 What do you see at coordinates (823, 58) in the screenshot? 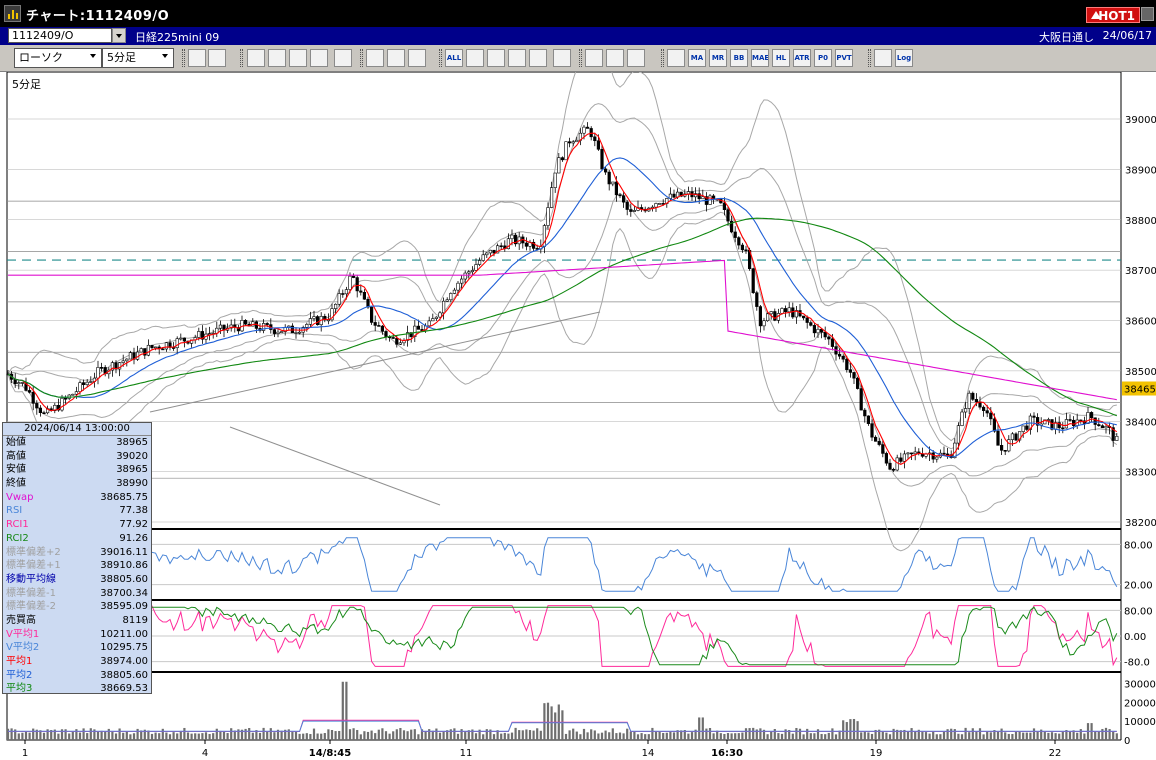
I see `pivot-alt-icon: P0` at bounding box center [823, 58].